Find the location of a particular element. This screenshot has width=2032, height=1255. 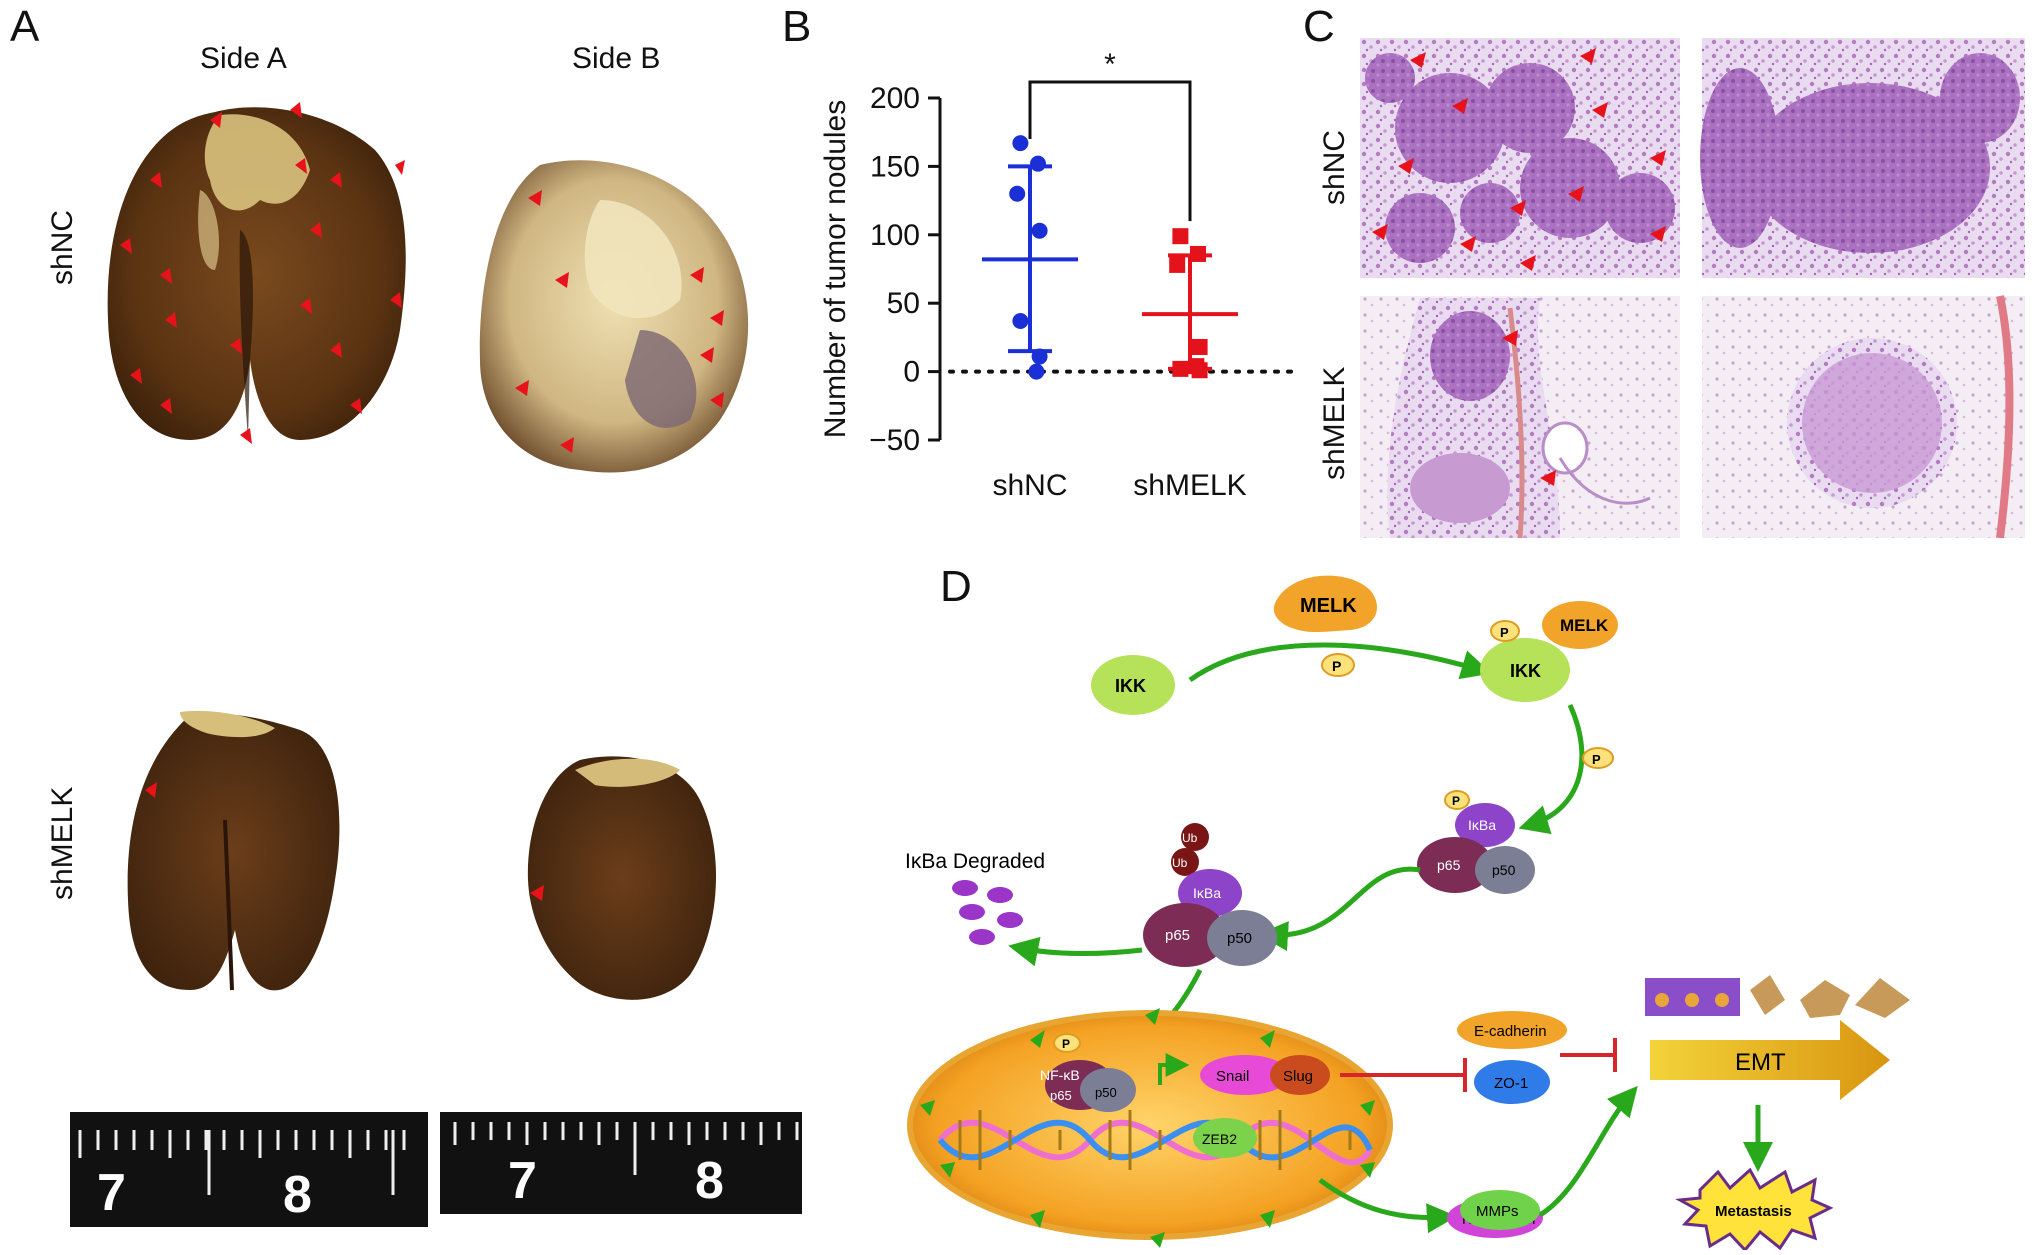

p-badge-3: P is located at coordinates (1596, 759).